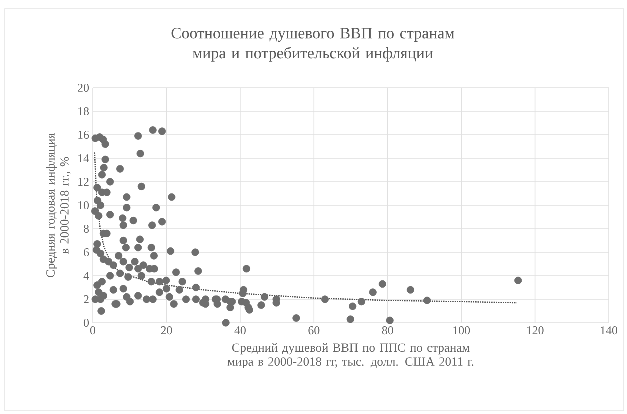 This screenshot has width=627, height=414. Describe the element at coordinates (84, 158) in the screenshot. I see `y-tick-label: 14` at that location.